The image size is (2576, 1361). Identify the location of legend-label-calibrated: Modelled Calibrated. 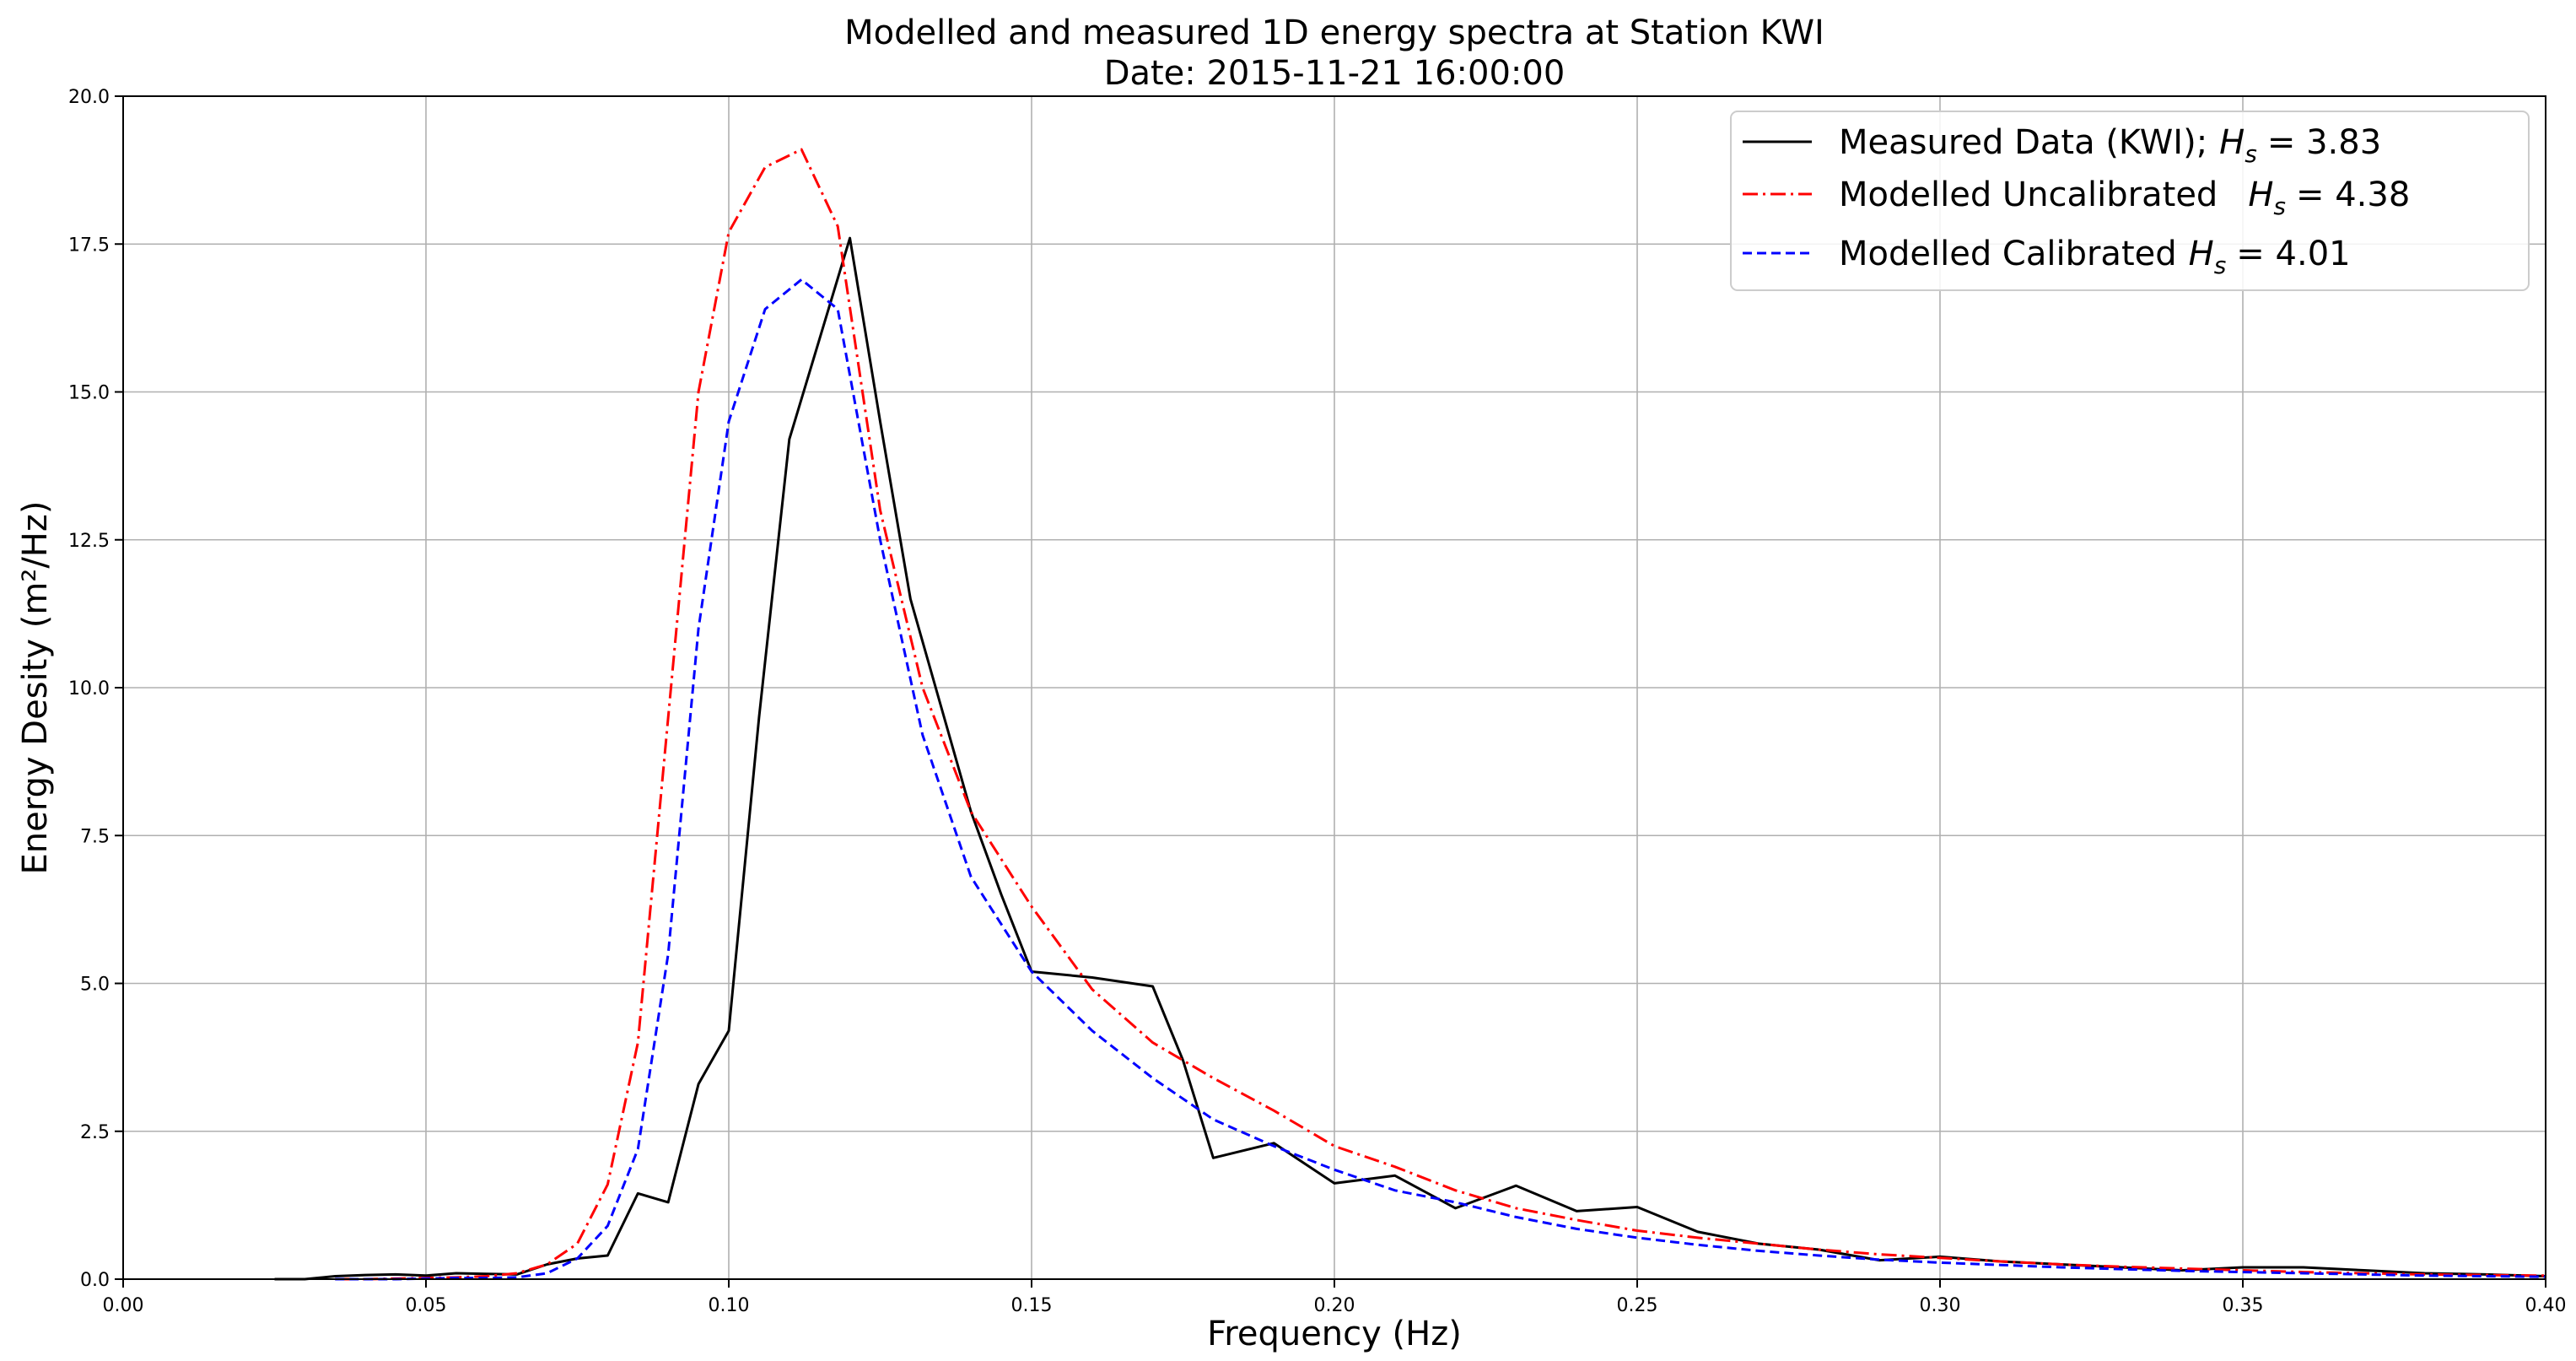
(2008, 254).